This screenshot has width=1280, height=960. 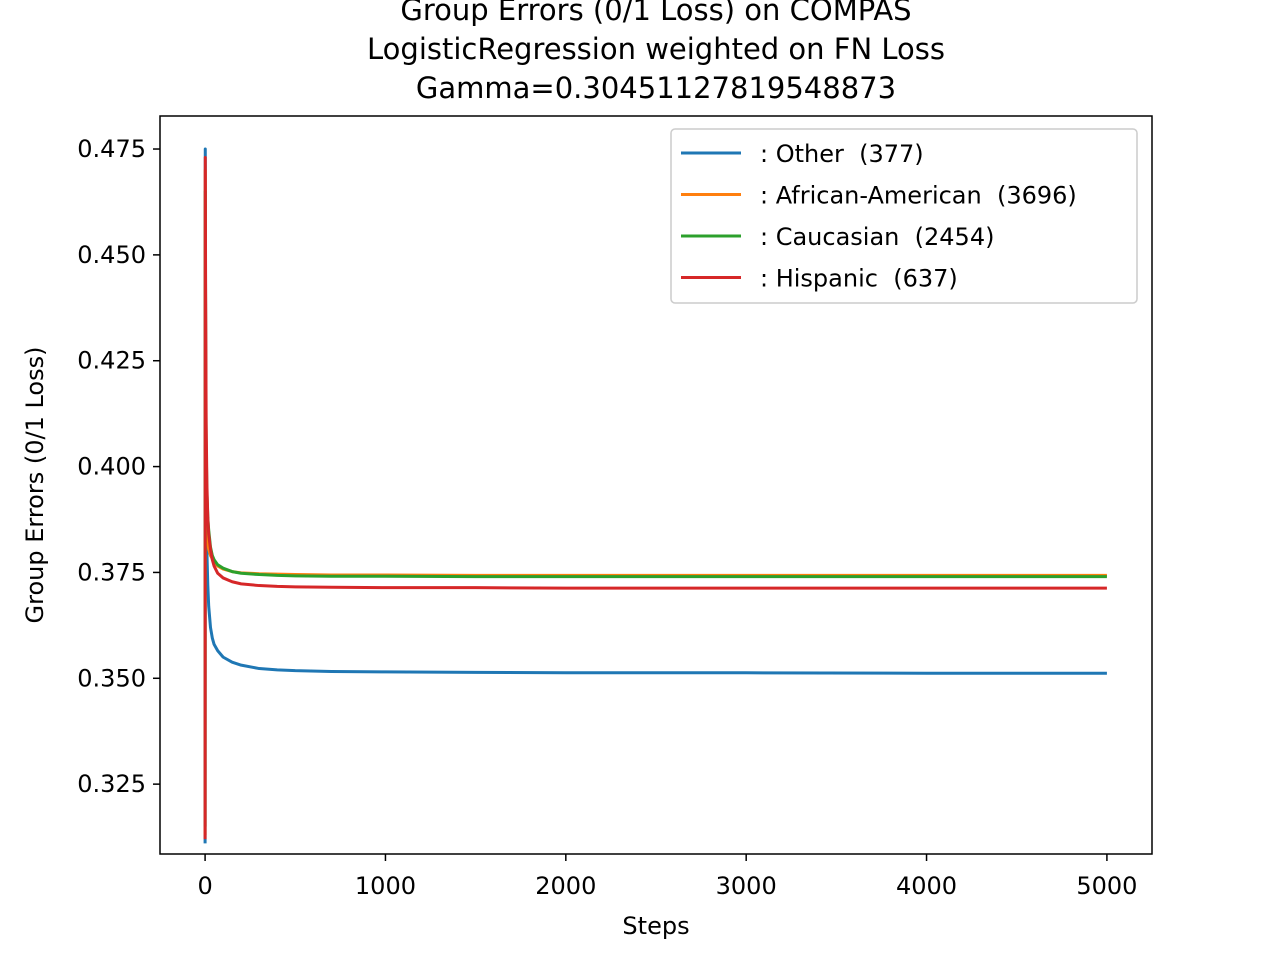 I want to click on x-axis-ticks: 0 1000 2000 3000 4000 5000, so click(x=667, y=877).